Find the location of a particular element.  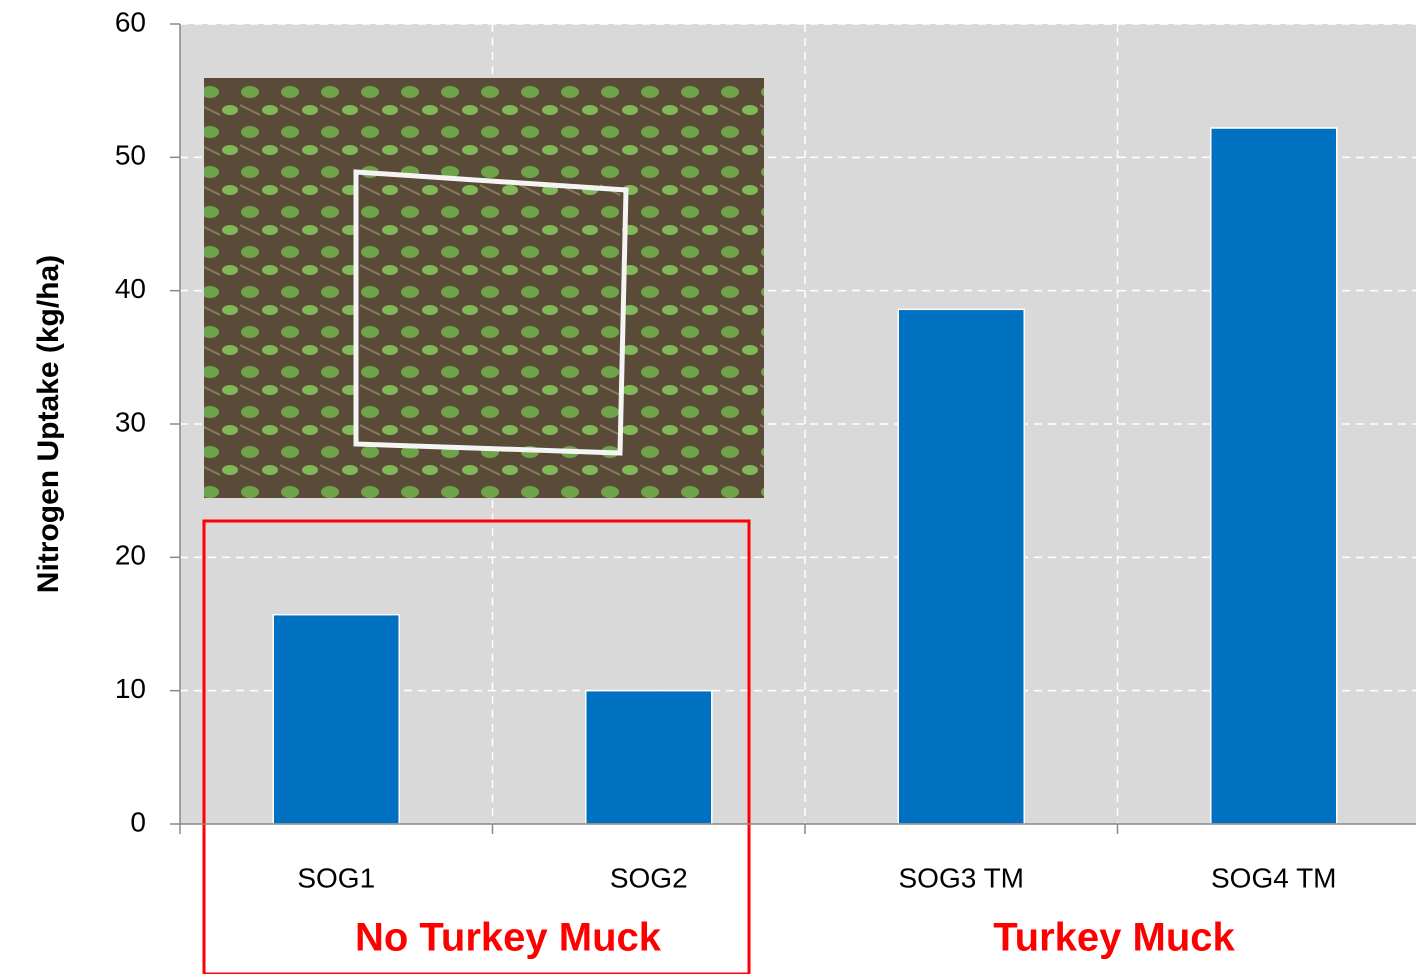

x-tick-label: SOG3 TM is located at coordinates (961, 877).